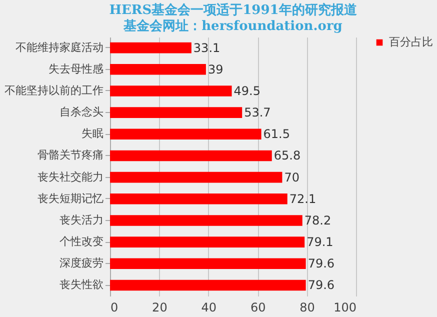  I want to click on y-tick-label: 丧失短期记忆, so click(71, 198).